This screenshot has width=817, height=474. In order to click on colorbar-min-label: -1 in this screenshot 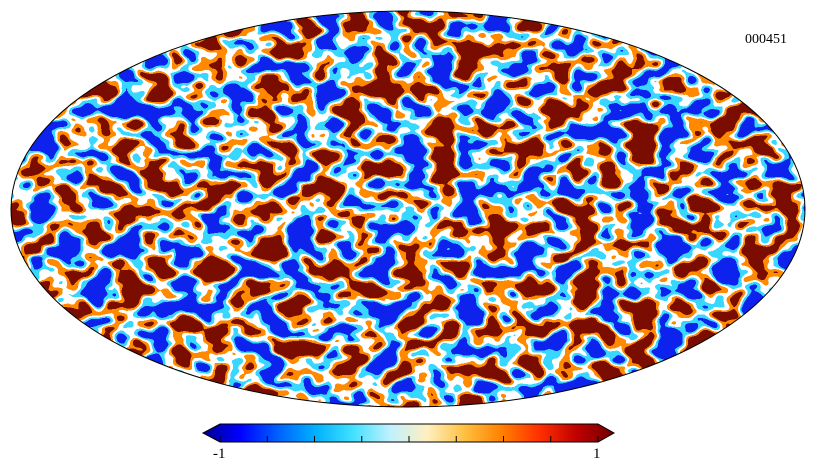, I will do `click(219, 454)`.